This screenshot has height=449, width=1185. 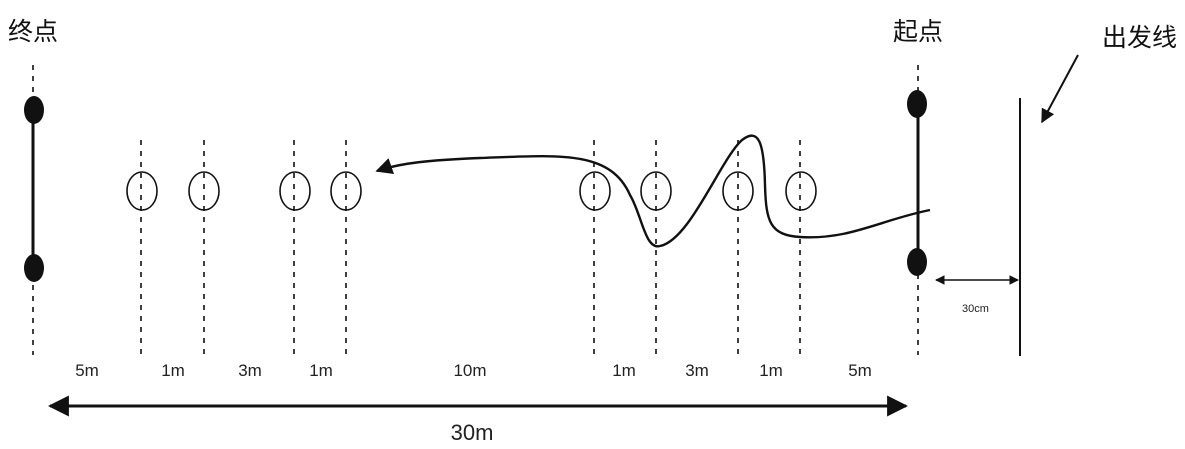 I want to click on segment-labels: 5m 1m 3m 1m 10m 1m 3m 1m 5m, so click(x=473, y=370).